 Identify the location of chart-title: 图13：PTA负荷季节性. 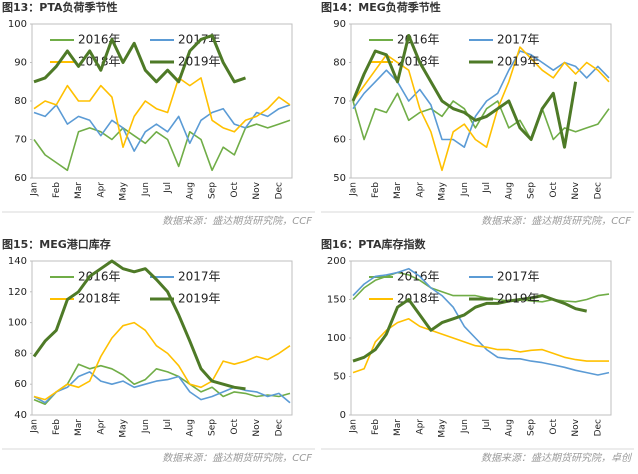
(60, 7).